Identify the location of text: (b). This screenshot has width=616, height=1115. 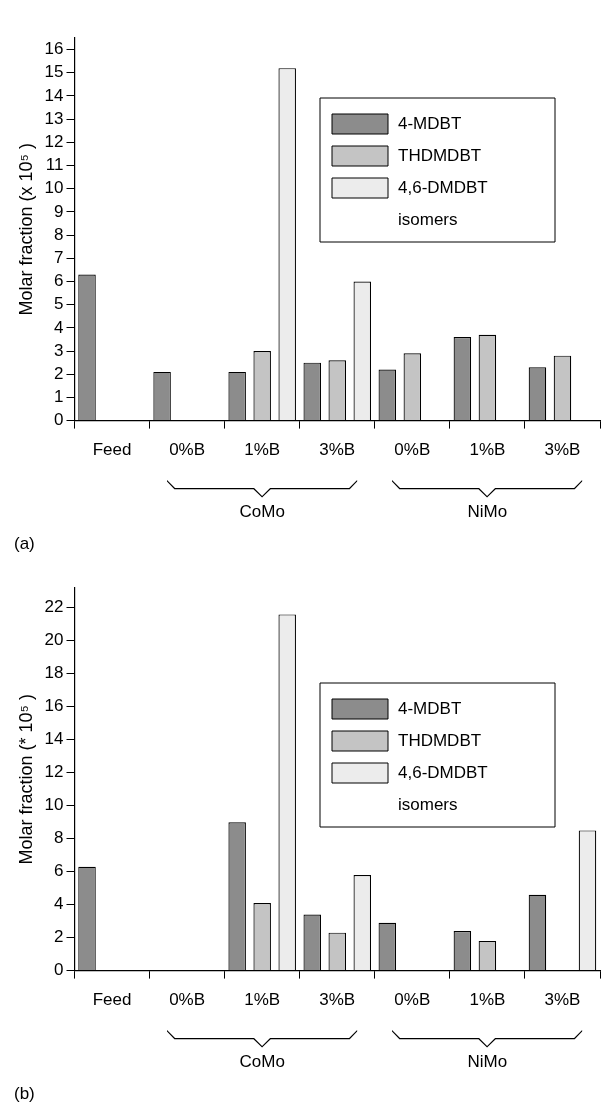
(24, 1093).